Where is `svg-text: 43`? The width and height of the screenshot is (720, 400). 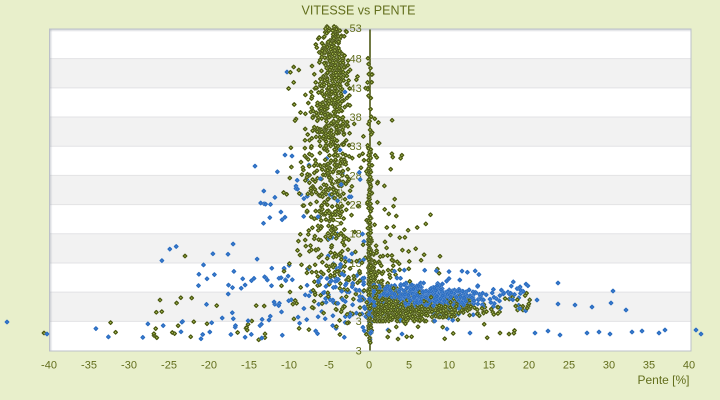 svg-text: 43 is located at coordinates (356, 89).